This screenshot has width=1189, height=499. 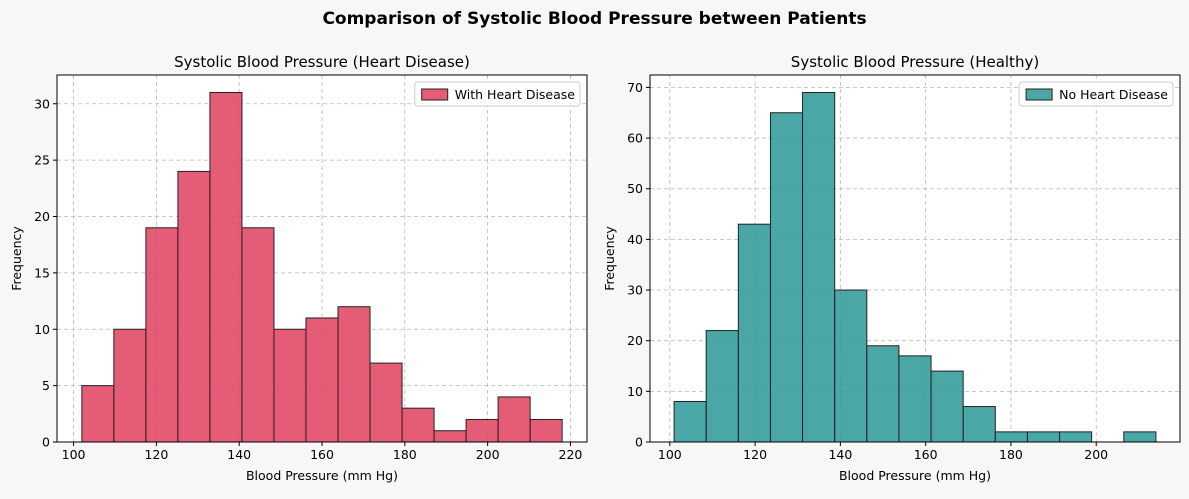 What do you see at coordinates (915, 62) in the screenshot?
I see `chart-title: Systolic Blood Pressure (Healthy)` at bounding box center [915, 62].